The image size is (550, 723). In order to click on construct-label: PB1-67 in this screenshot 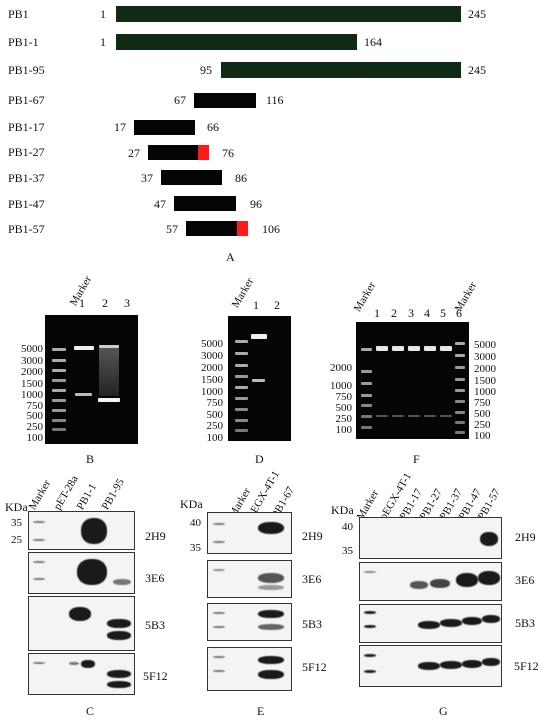, I will do `click(26, 100)`.